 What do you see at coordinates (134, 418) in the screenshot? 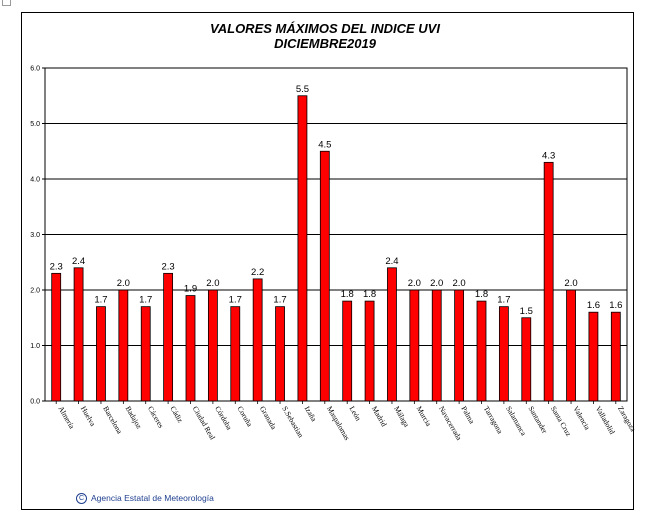
I see `category-label: Badajoz` at bounding box center [134, 418].